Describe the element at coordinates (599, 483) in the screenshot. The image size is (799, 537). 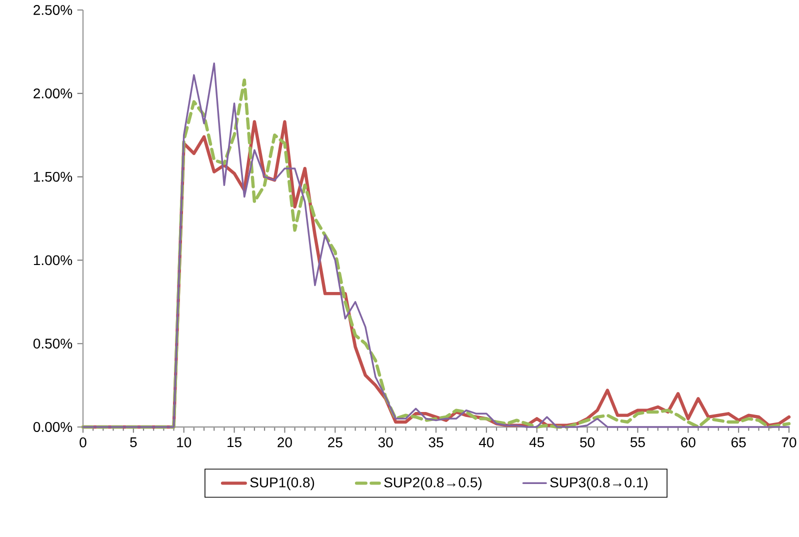
I see `legend-label: SUP3(0.8→0.1)` at that location.